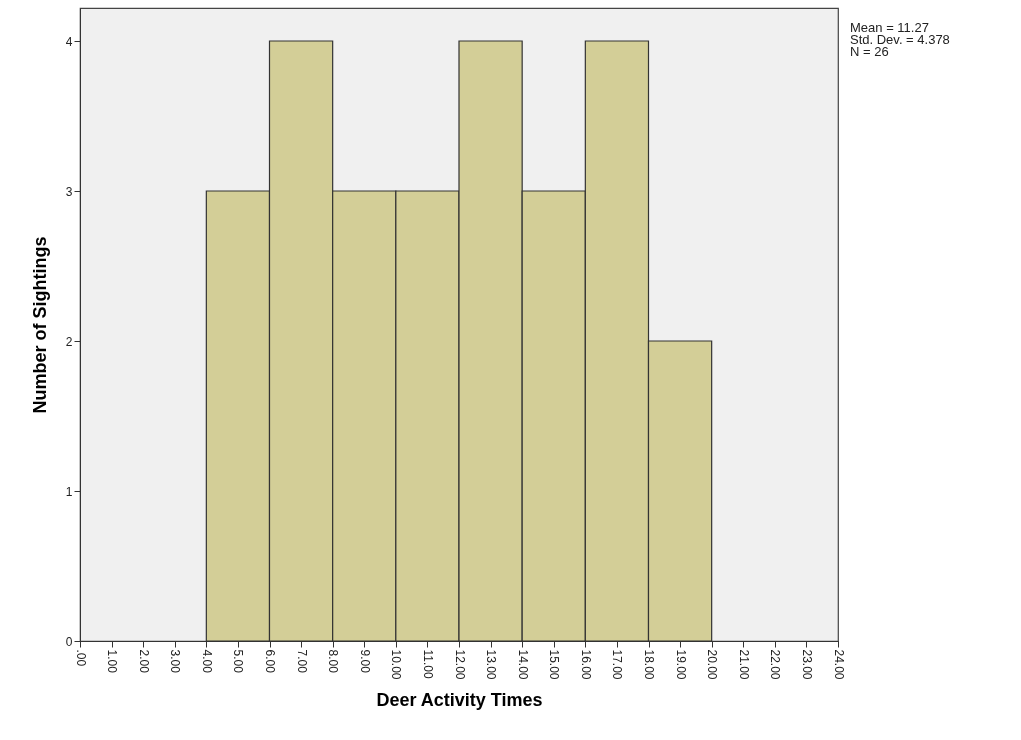 This screenshot has width=1021, height=740. What do you see at coordinates (617, 664) in the screenshot?
I see `x-tick-label: 17.00` at bounding box center [617, 664].